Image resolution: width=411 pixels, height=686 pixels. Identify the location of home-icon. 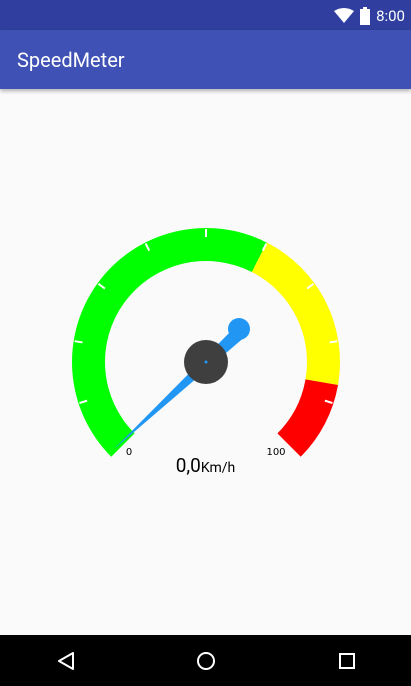
(206, 661).